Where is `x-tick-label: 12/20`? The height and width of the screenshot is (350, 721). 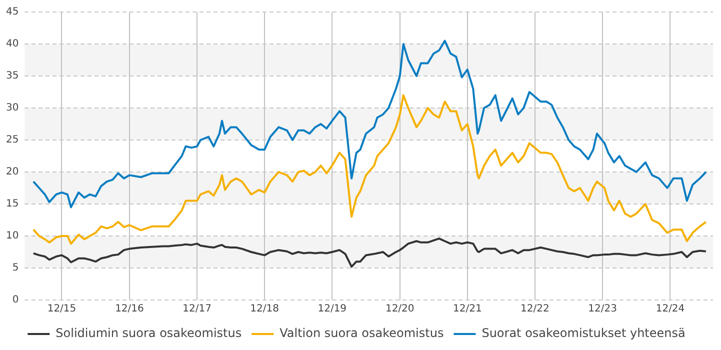
x-tick-label: 12/20 is located at coordinates (399, 309).